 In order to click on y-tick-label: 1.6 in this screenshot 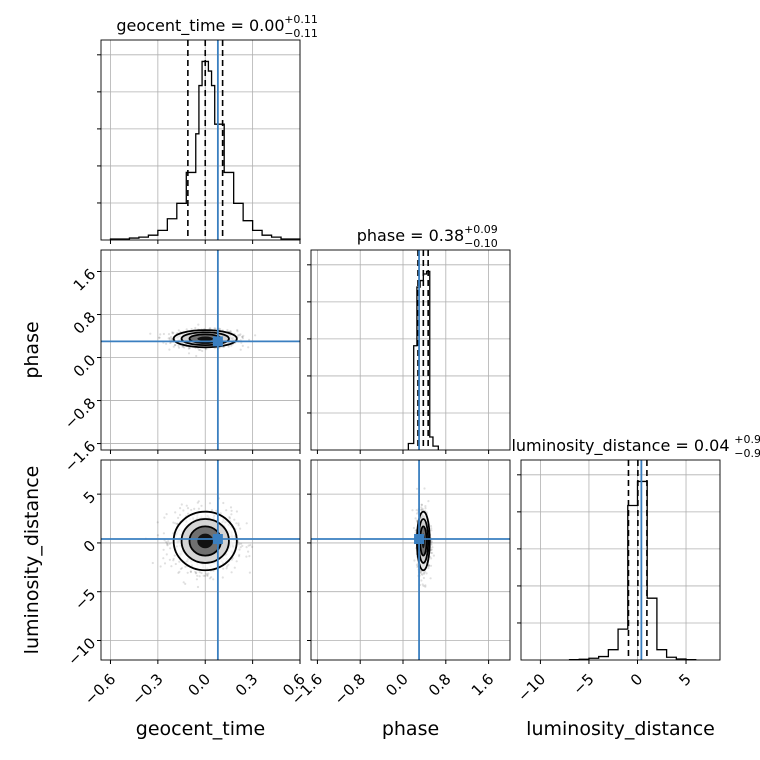, I will do `click(85, 280)`.